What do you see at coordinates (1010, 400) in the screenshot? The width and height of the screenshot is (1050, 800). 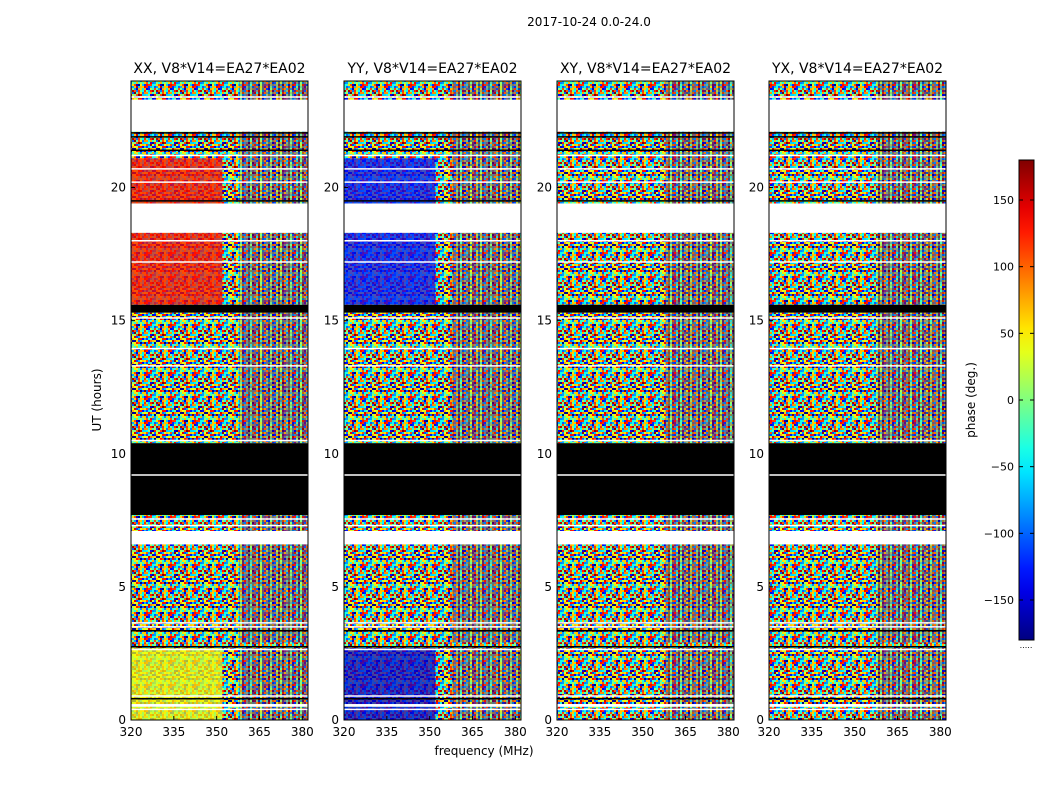 I see `colorbar-tick-label: 0` at bounding box center [1010, 400].